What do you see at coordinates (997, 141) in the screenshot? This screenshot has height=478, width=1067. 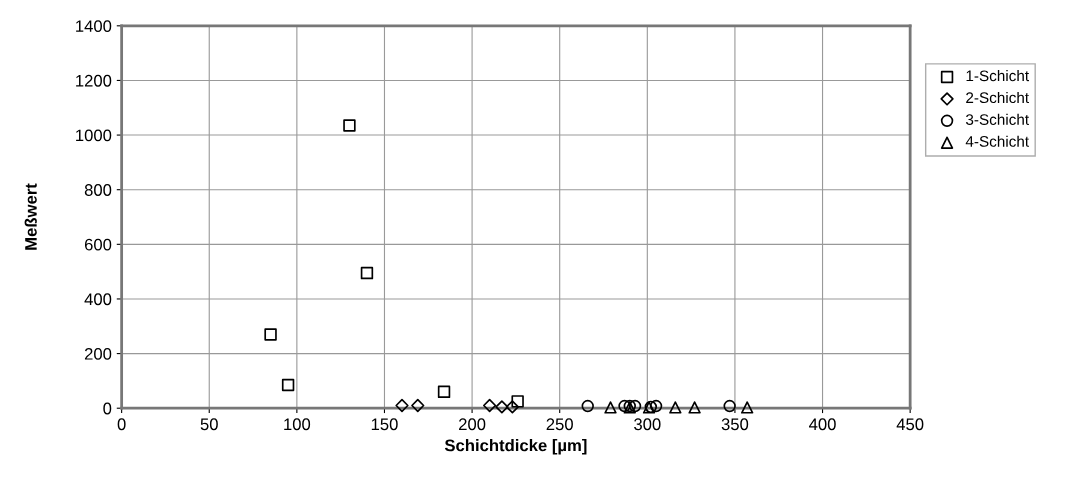 I see `legend-label: 4-Schicht` at bounding box center [997, 141].